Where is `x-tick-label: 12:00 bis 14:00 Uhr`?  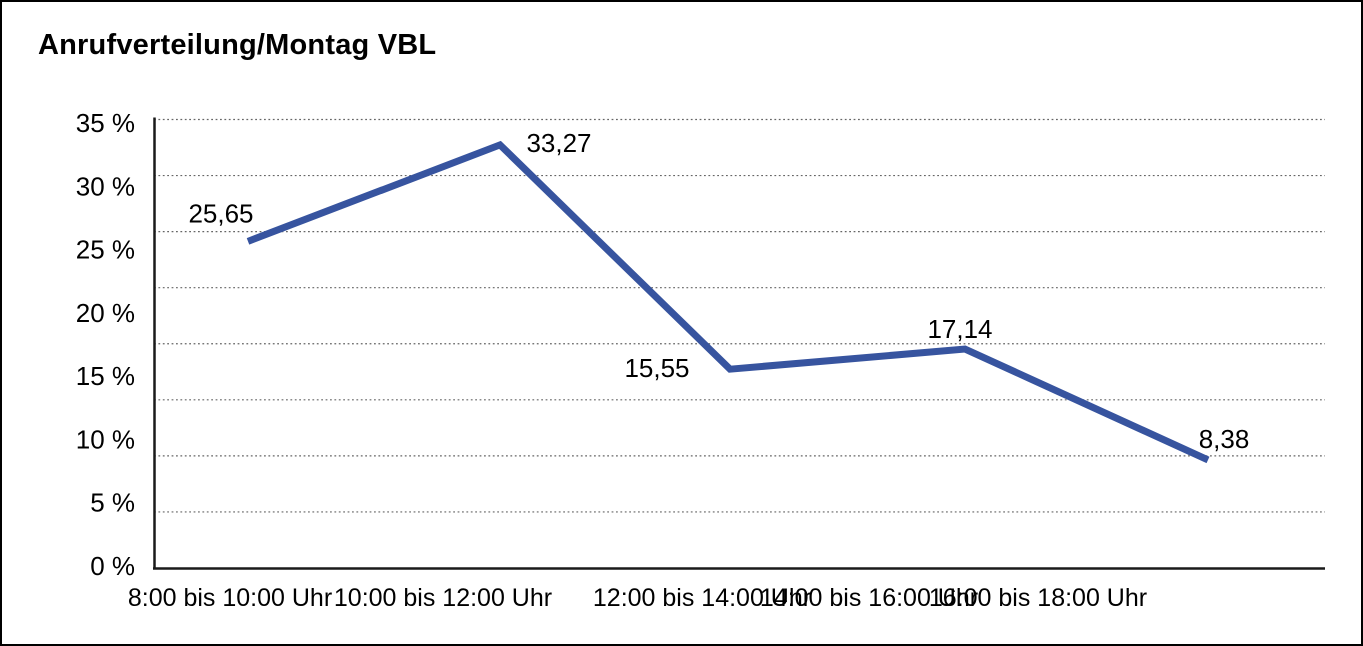
x-tick-label: 12:00 bis 14:00 Uhr is located at coordinates (702, 598).